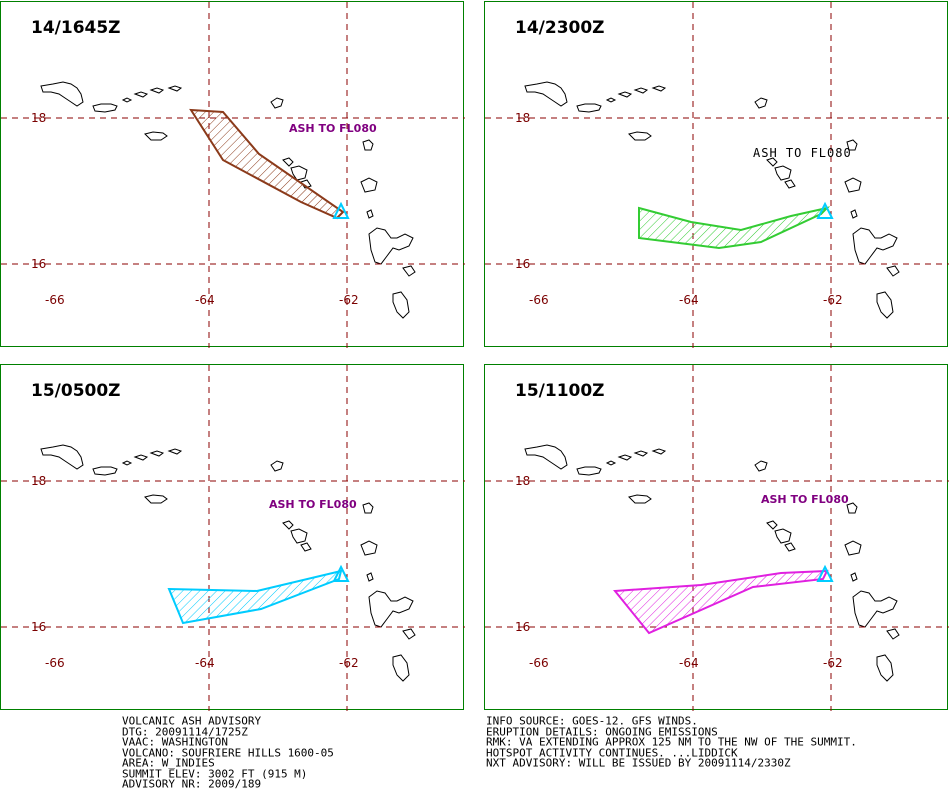 The width and height of the screenshot is (950, 812). I want to click on panel-time-title: 14/2300Z, so click(560, 28).